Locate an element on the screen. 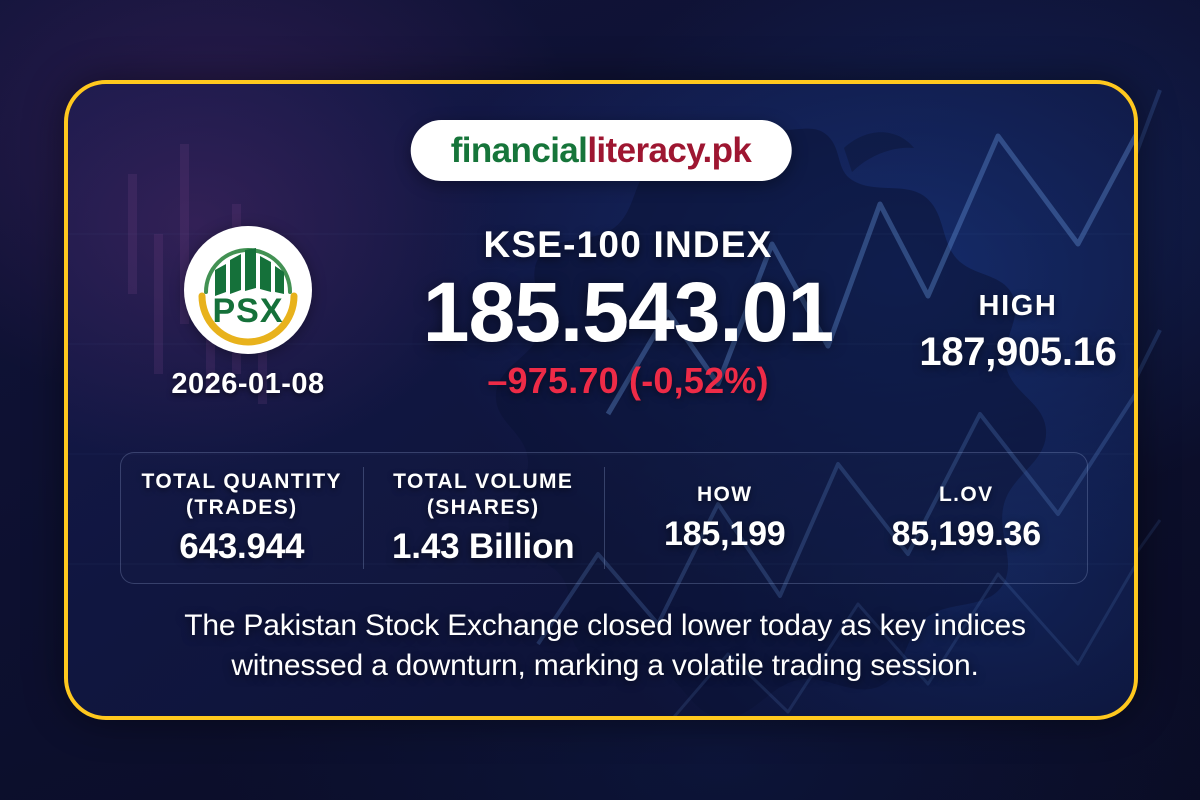 The width and height of the screenshot is (1200, 800). stat-cell-how: HOW 185,199 is located at coordinates (725, 518).